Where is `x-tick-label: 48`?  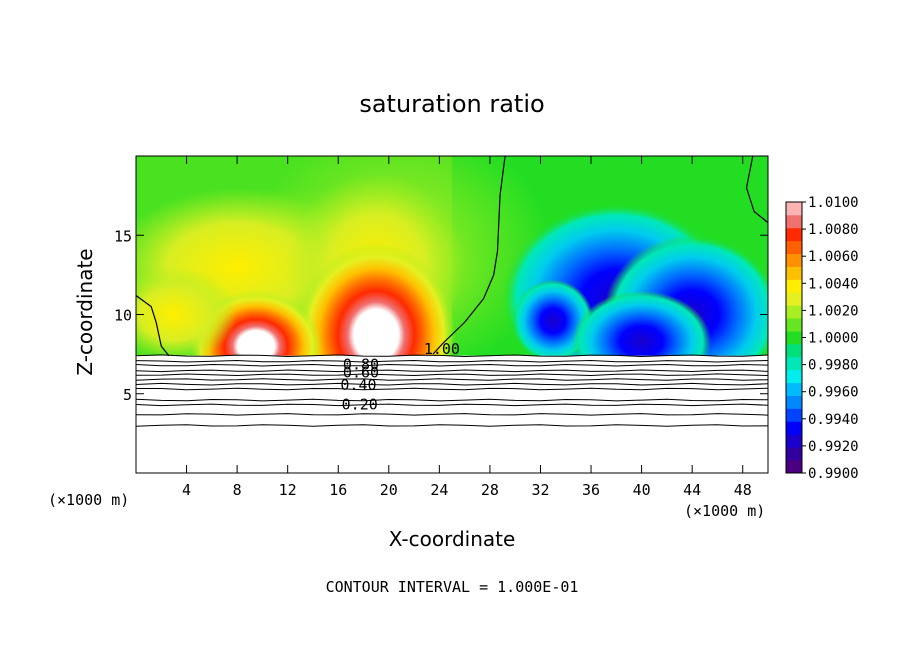
x-tick-label: 48 is located at coordinates (743, 490).